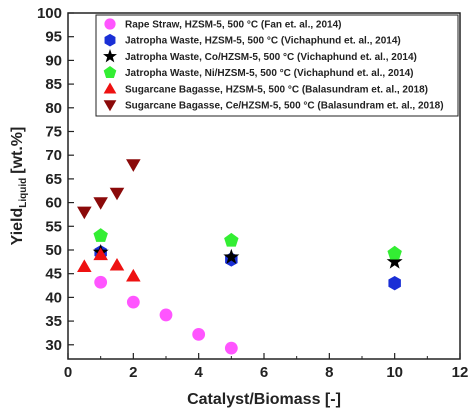  What do you see at coordinates (53, 84) in the screenshot?
I see `y-tick-label: 85` at bounding box center [53, 84].